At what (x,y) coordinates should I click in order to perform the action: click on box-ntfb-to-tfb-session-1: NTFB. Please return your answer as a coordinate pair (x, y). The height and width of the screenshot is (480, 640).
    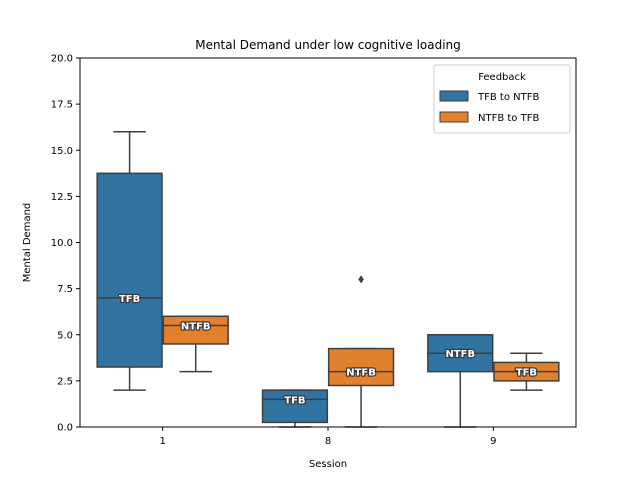
    Looking at the image, I should click on (195, 344).